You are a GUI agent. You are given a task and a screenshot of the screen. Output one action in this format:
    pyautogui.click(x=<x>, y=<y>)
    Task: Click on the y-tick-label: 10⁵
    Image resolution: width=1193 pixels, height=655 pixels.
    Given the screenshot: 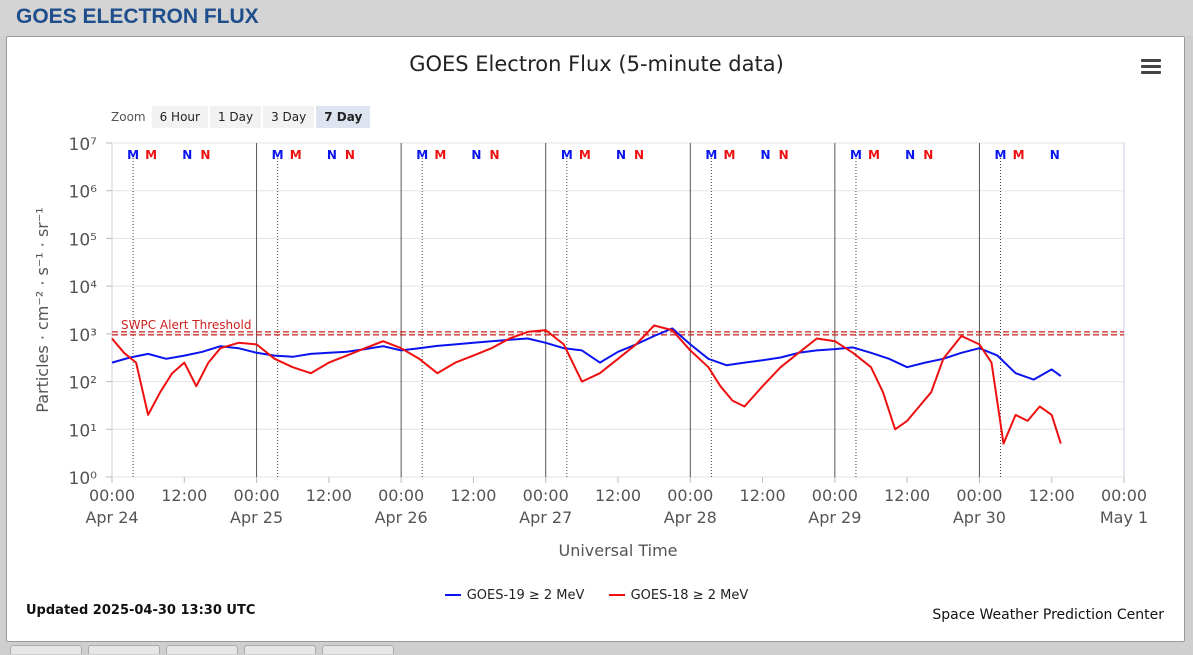 What is the action you would take?
    pyautogui.click(x=83, y=240)
    